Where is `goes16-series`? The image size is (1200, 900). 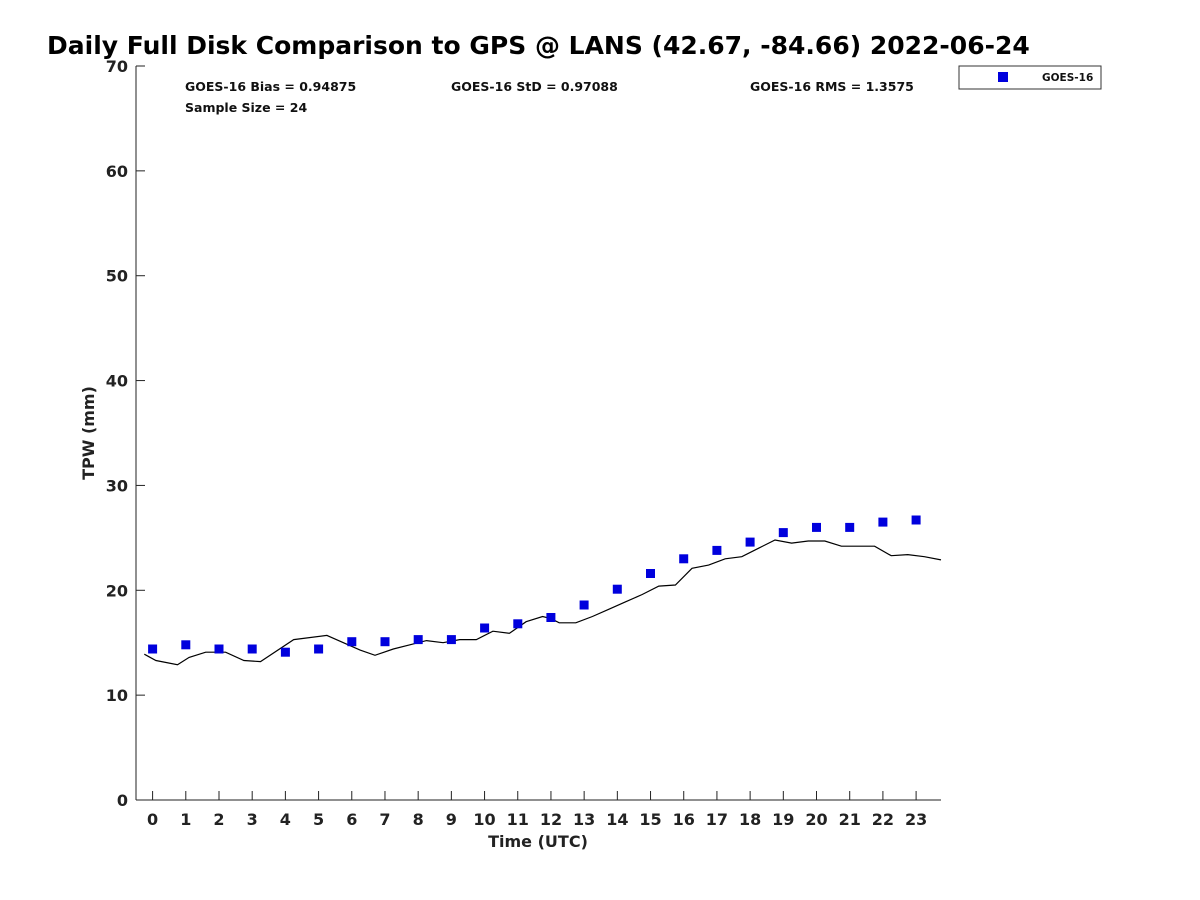
goes16-series is located at coordinates (534, 586).